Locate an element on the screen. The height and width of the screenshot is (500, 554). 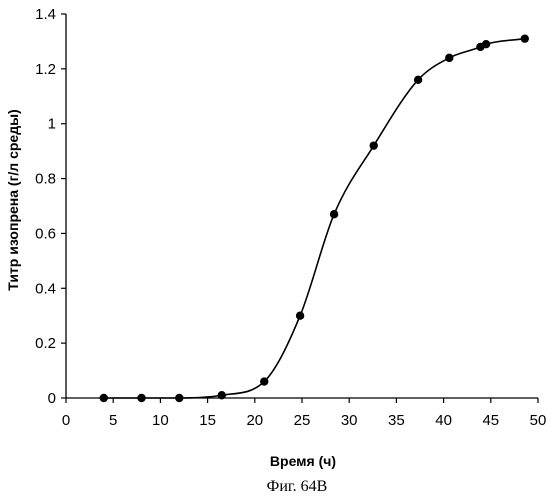
x-tick-label: 15 is located at coordinates (207, 420).